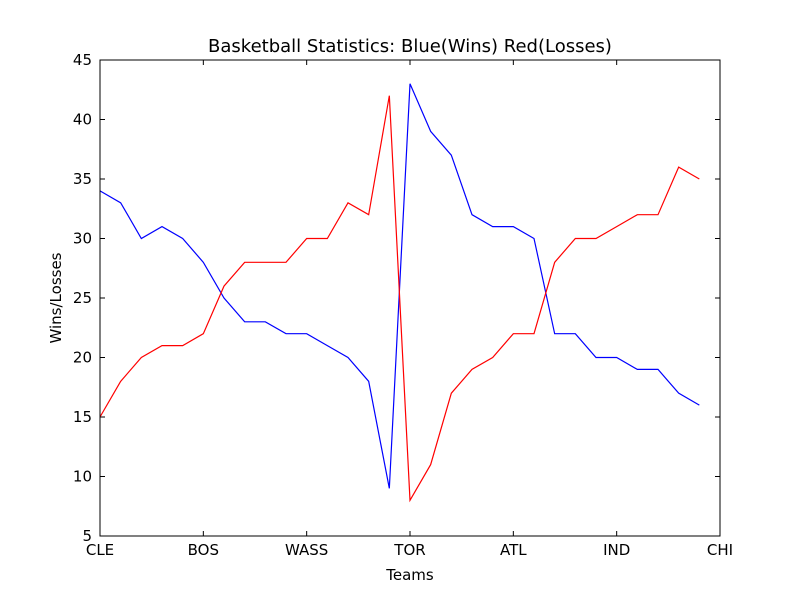 This screenshot has width=800, height=595. What do you see at coordinates (82, 477) in the screenshot?
I see `y-tick-label: 10` at bounding box center [82, 477].